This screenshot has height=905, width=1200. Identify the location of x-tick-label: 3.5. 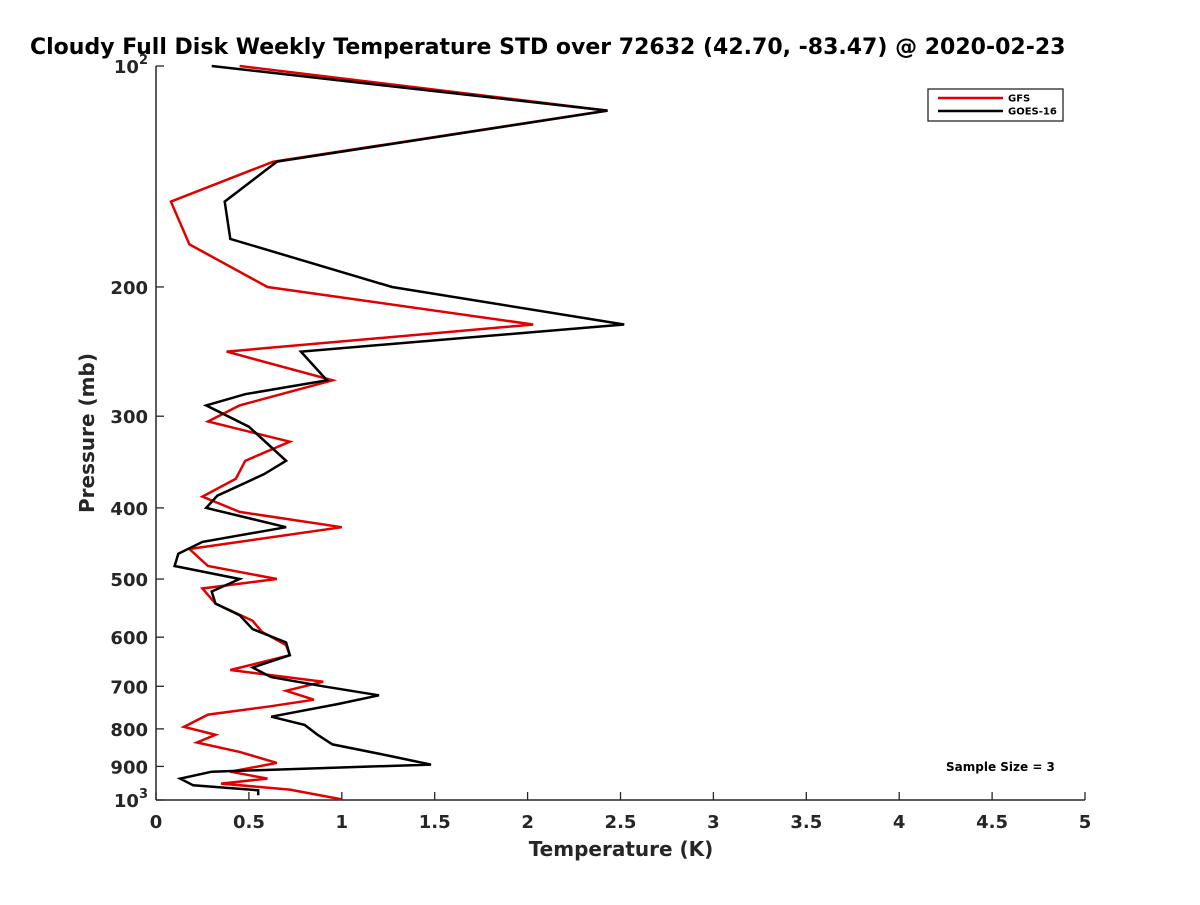
(806, 822).